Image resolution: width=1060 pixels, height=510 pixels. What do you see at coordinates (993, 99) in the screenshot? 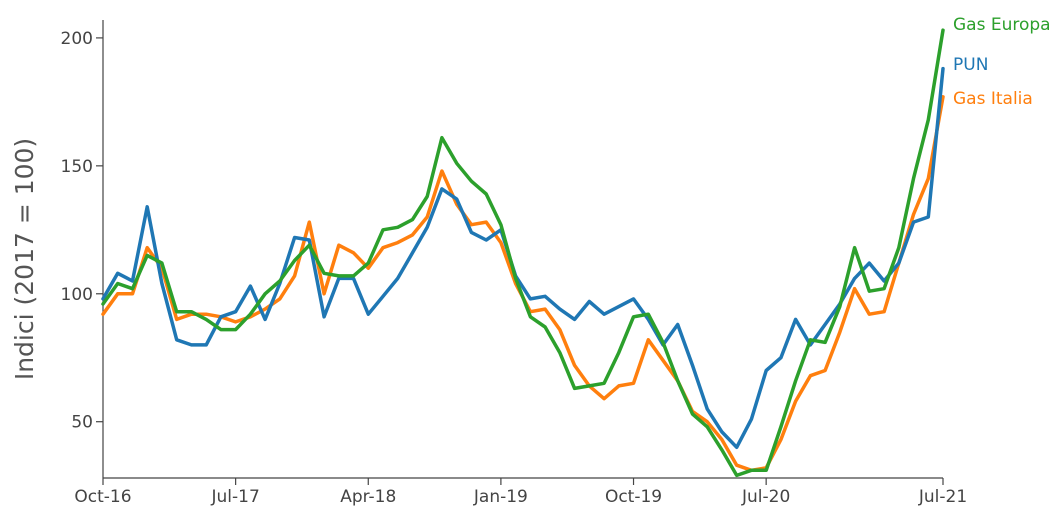
I see `legend-label-gas-italia: Gas Italia` at bounding box center [993, 99].